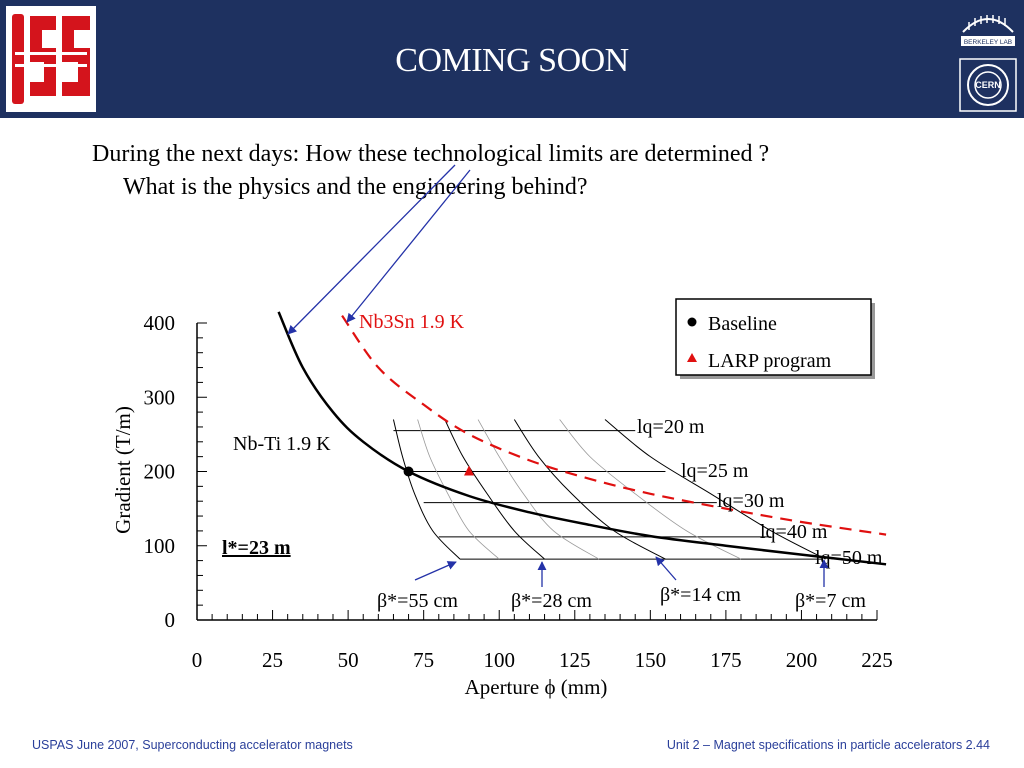 This screenshot has width=1024, height=768. Describe the element at coordinates (692, 322) in the screenshot. I see `legend-marker-baseline` at that location.